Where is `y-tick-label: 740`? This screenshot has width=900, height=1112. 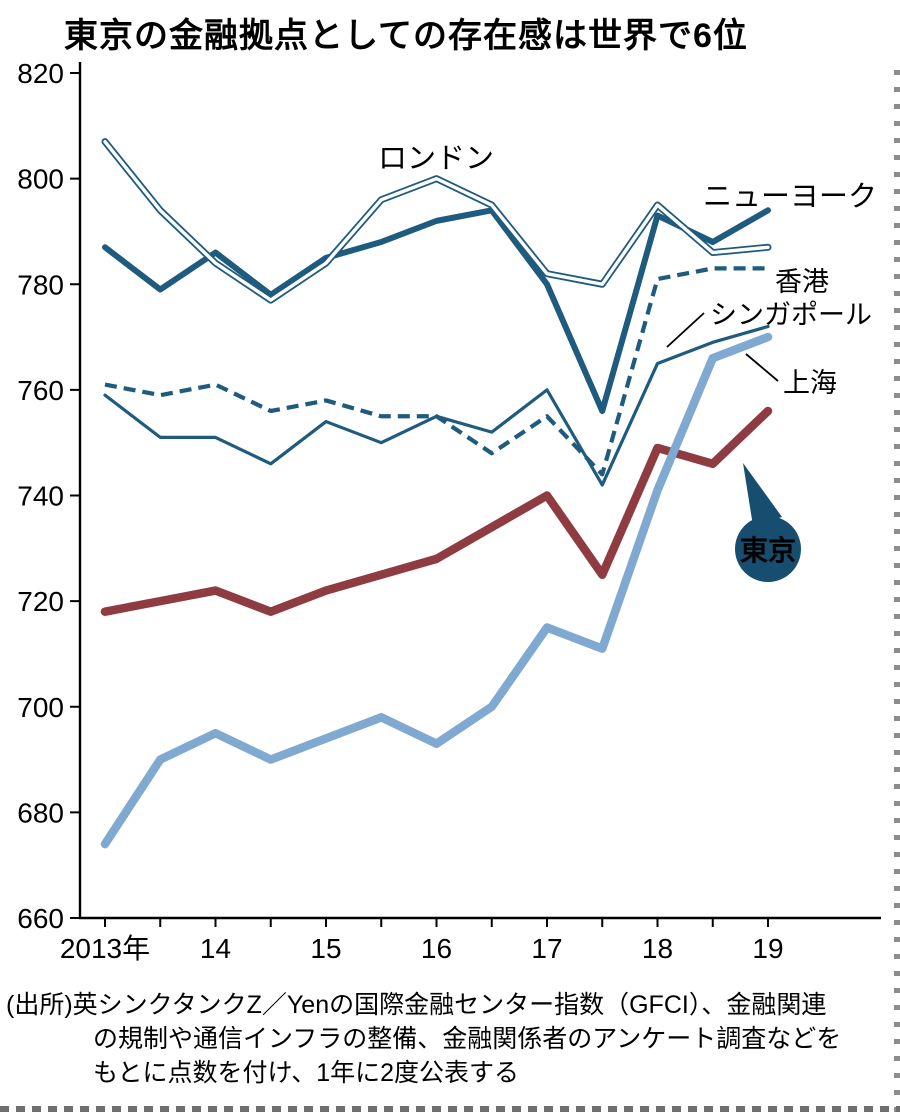
y-tick-label: 740 is located at coordinates (40, 496).